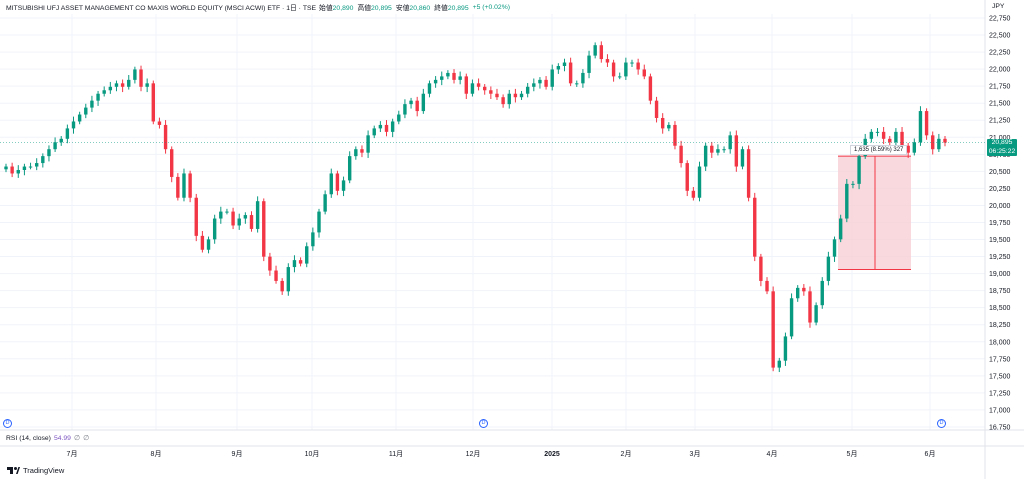  Describe the element at coordinates (35, 470) in the screenshot. I see `tradingview-logo: TradingView` at that location.